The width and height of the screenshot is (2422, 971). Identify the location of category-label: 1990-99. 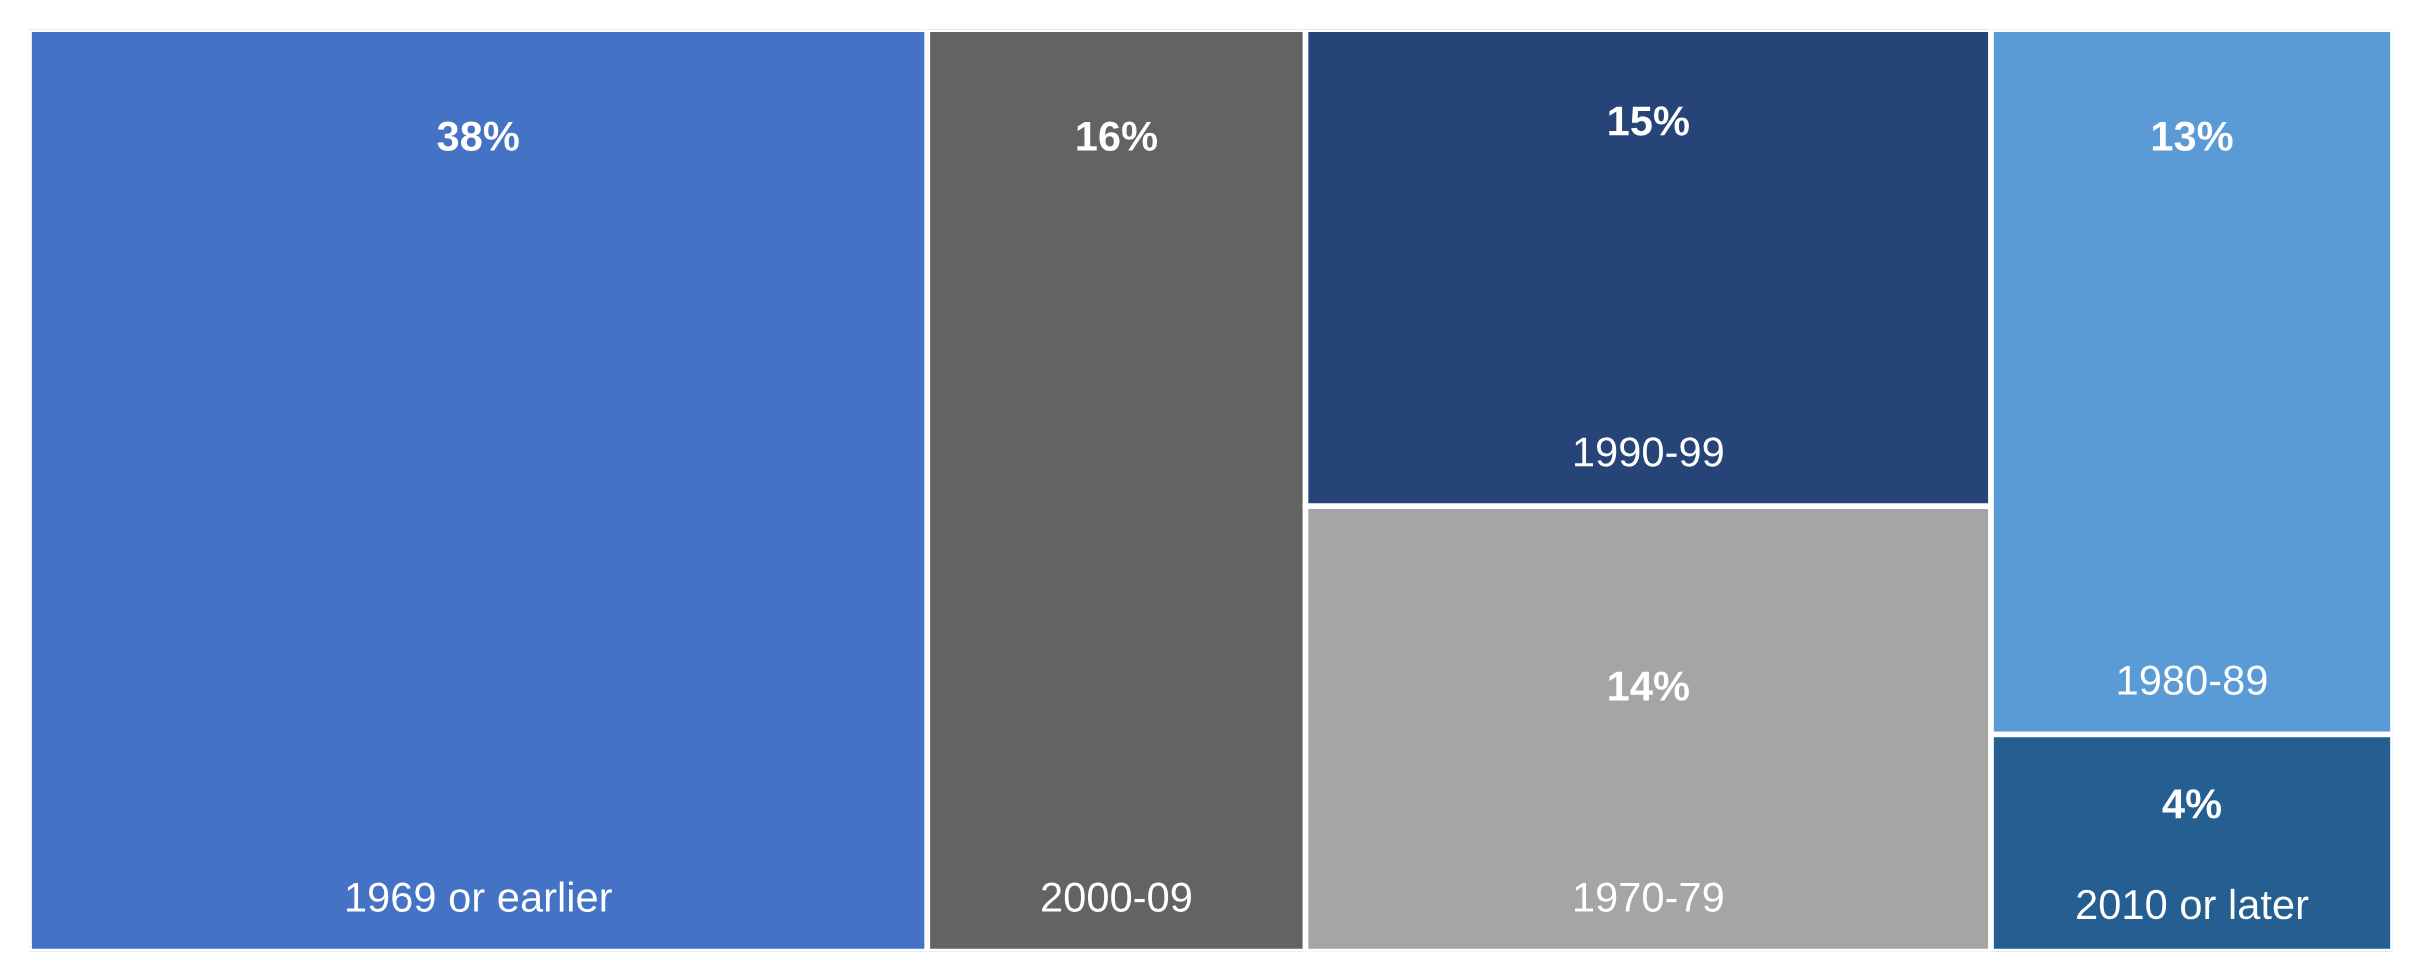
(1649, 452).